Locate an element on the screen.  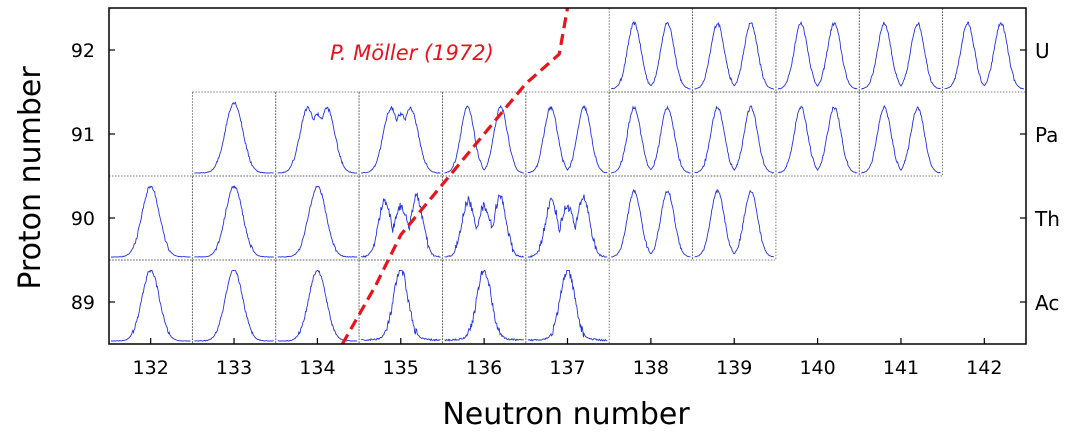
y-axis-title: Proton number is located at coordinates (30, 178).